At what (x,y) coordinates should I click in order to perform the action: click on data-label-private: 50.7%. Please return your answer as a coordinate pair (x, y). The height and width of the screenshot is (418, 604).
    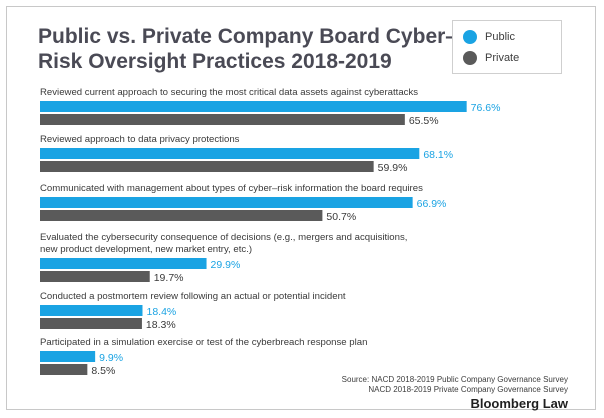
    Looking at the image, I should click on (341, 217).